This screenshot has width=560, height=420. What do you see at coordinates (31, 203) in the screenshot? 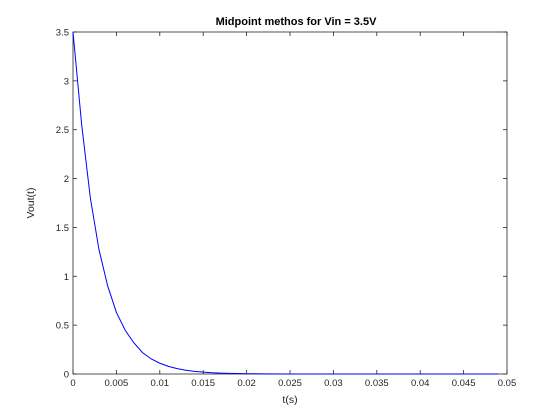
I see `y-axis-label: Vout(t)` at bounding box center [31, 203].